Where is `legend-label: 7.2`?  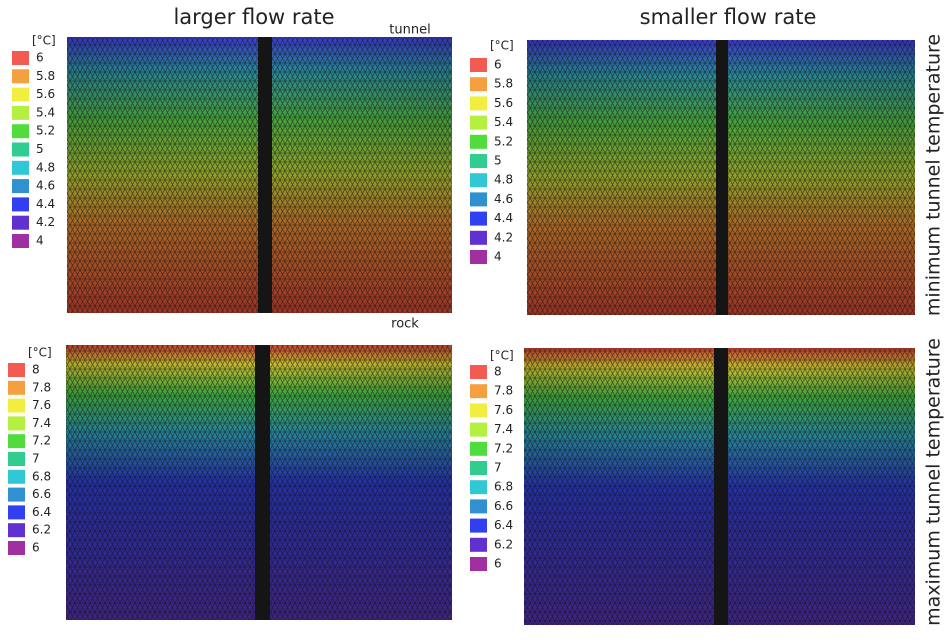 legend-label: 7.2 is located at coordinates (503, 448).